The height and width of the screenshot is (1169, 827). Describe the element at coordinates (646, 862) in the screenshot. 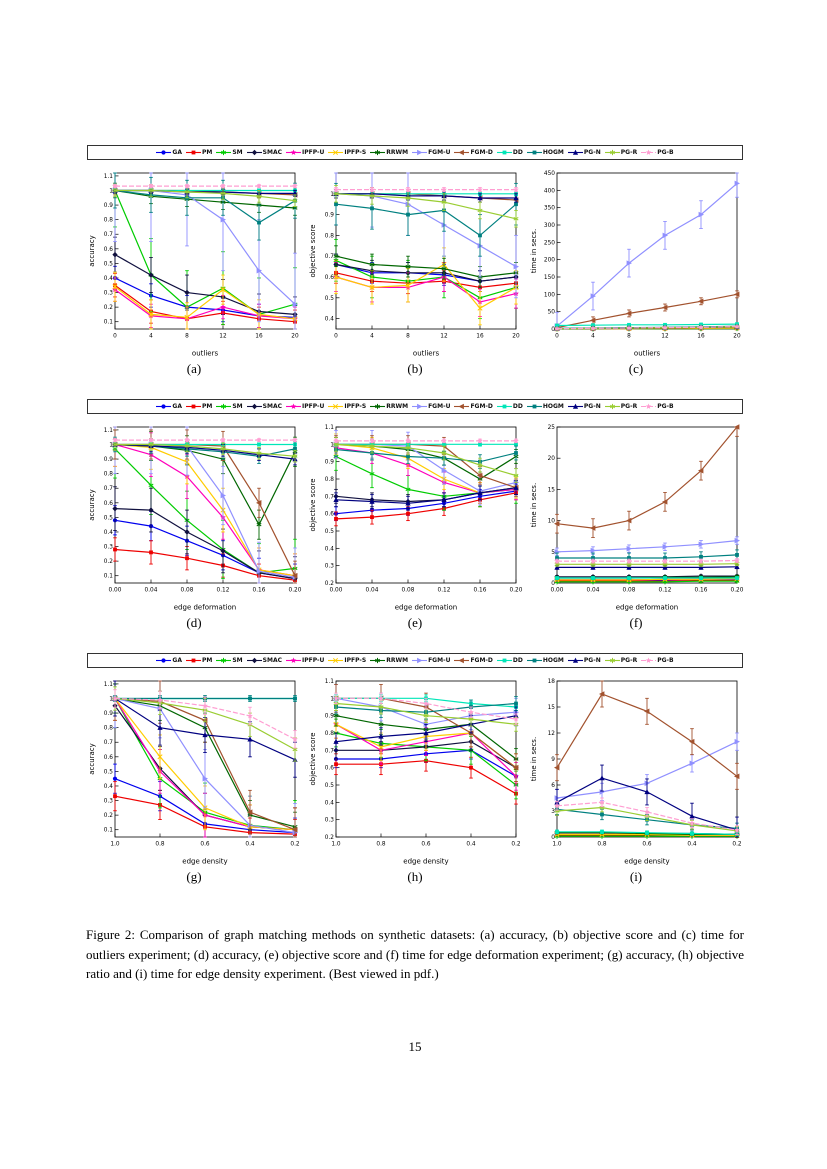

I see `svg-text: edge density` at that location.